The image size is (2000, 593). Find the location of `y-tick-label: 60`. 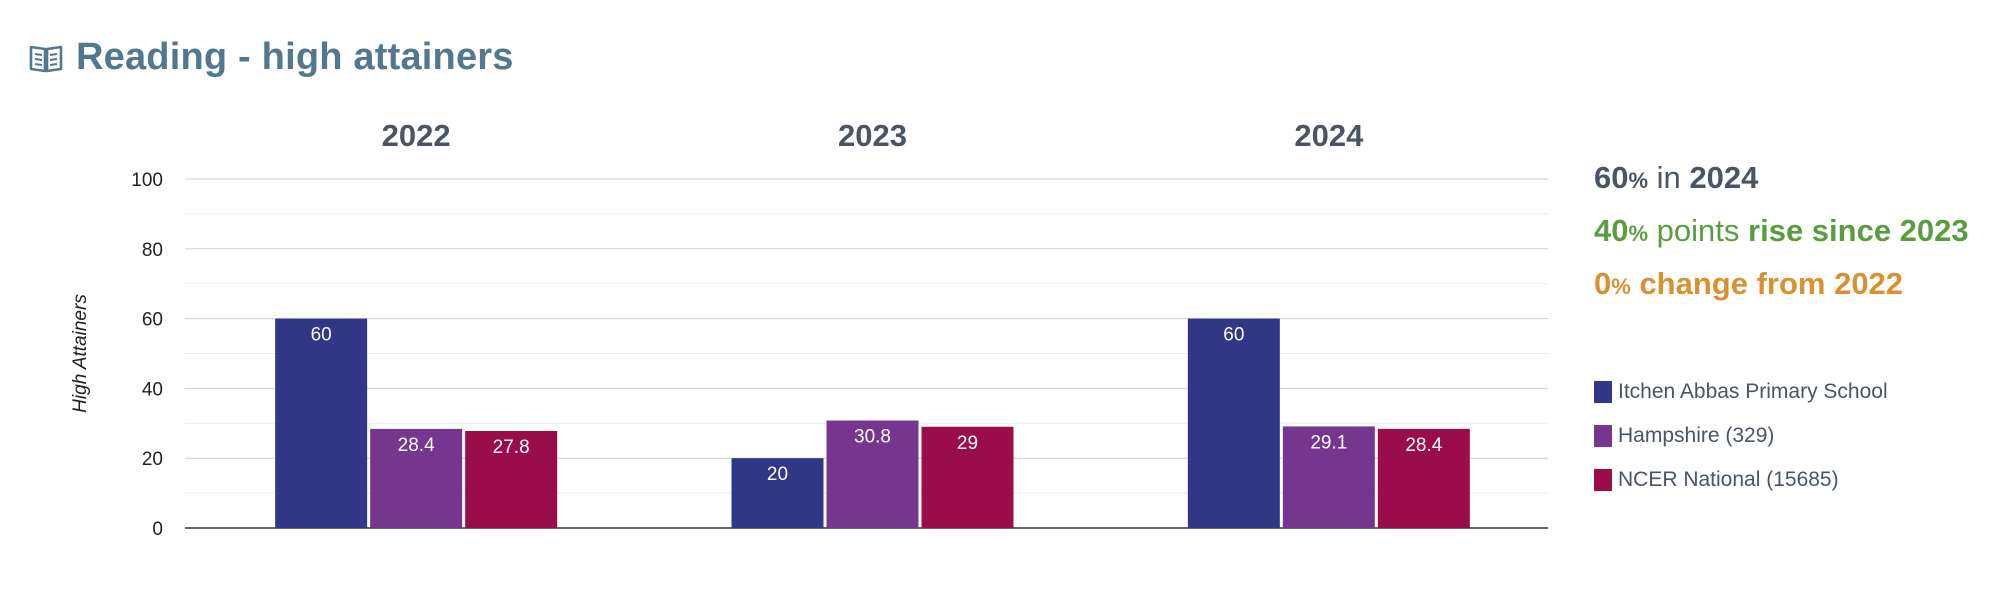

y-tick-label: 60 is located at coordinates (152, 320).